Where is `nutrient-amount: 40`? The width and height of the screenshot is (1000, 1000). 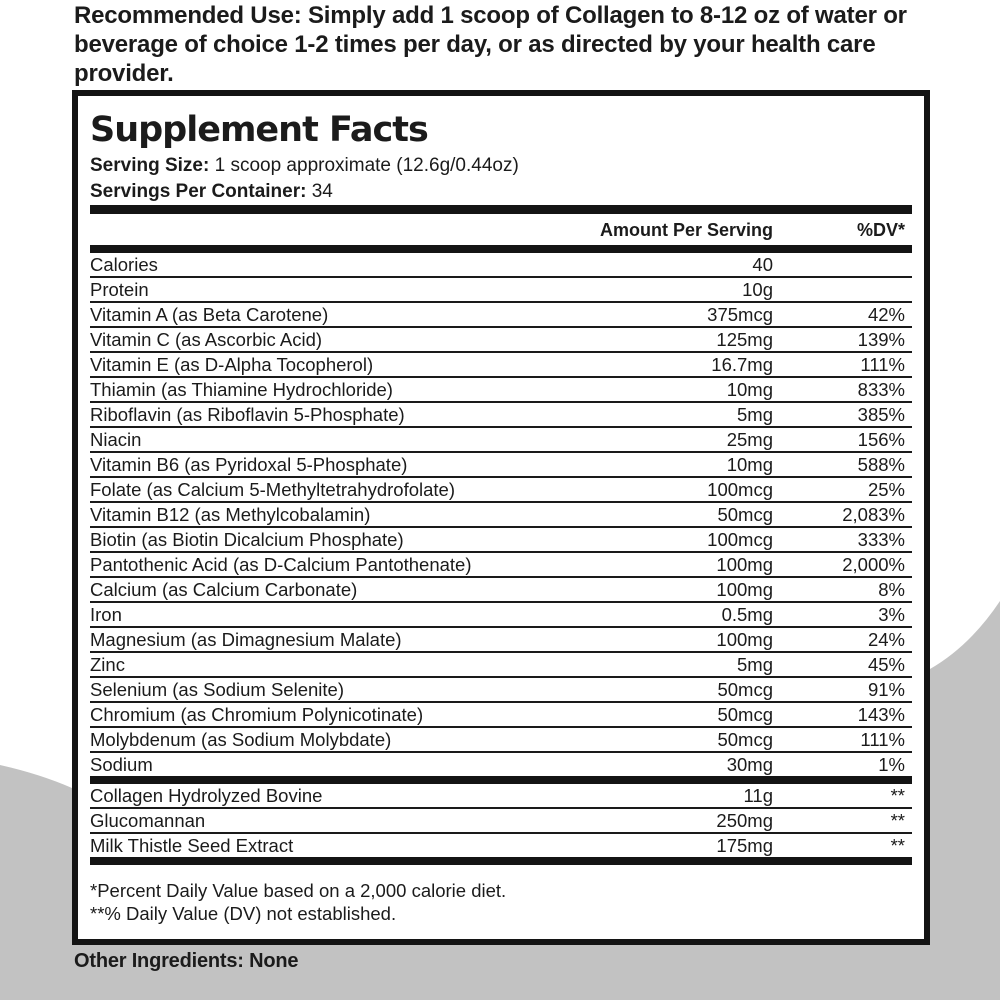 nutrient-amount: 40 is located at coordinates (762, 264).